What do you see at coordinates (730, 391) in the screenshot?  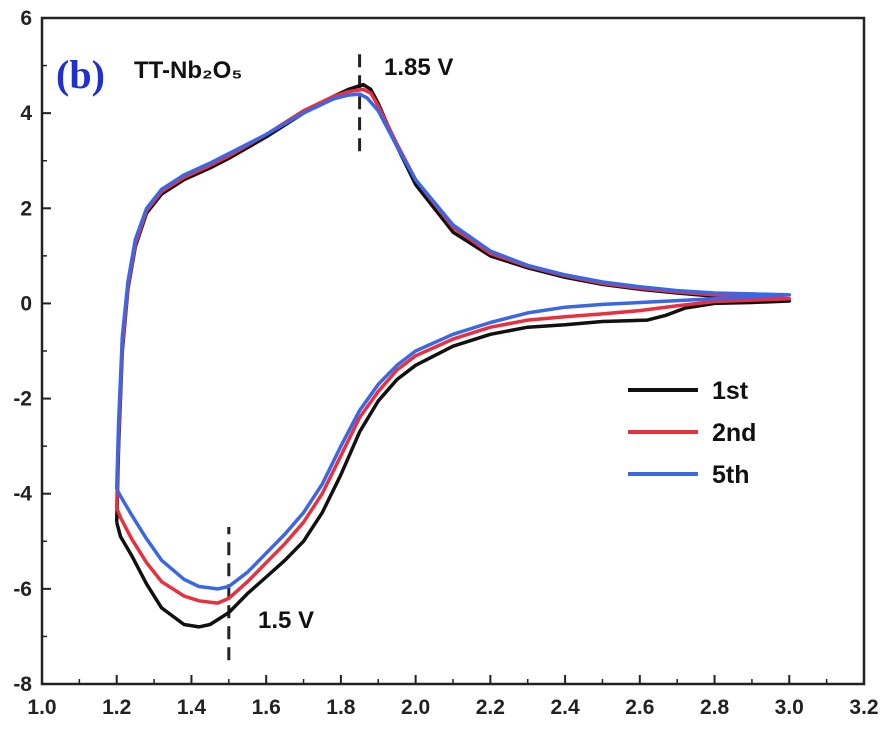 I see `legend-label-1st: 1st` at bounding box center [730, 391].